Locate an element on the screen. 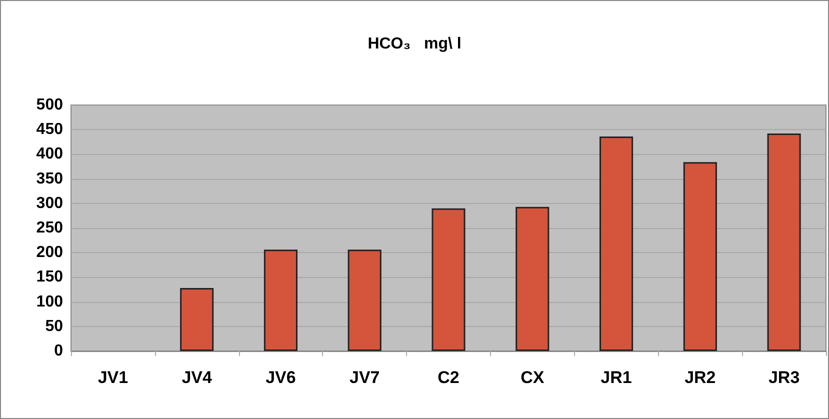  x-tick-label: JV7 is located at coordinates (364, 377).